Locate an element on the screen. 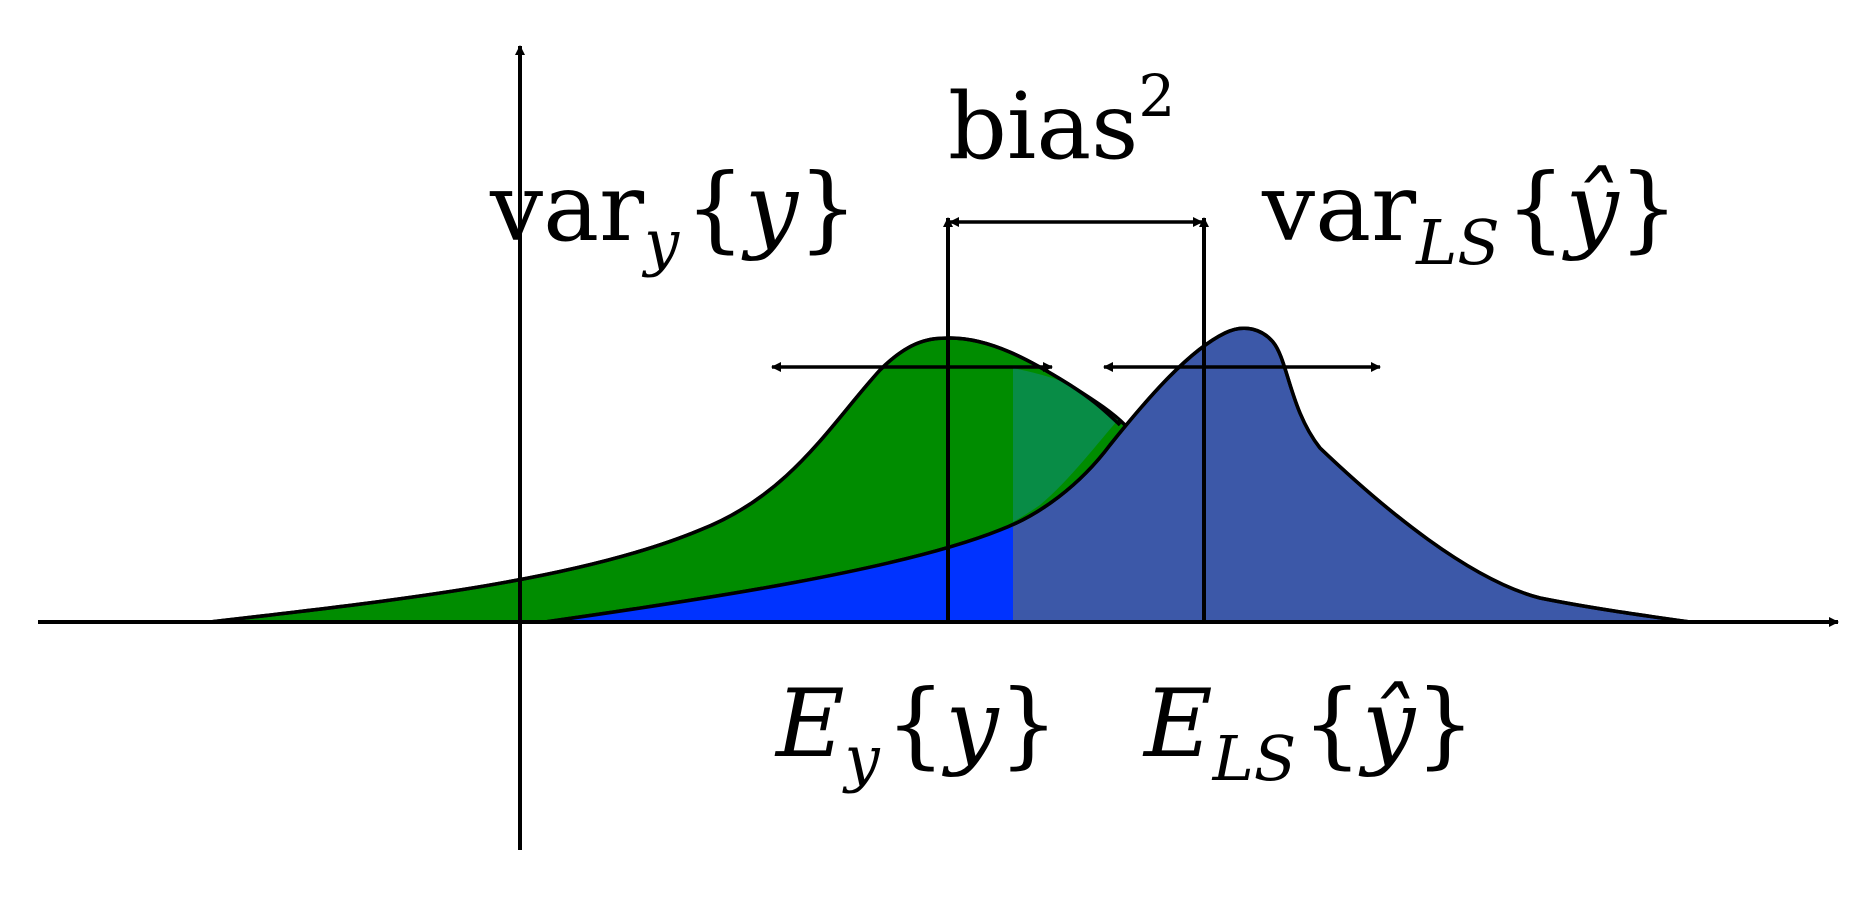  overlap-region-bright-blue is located at coordinates (779, 573).